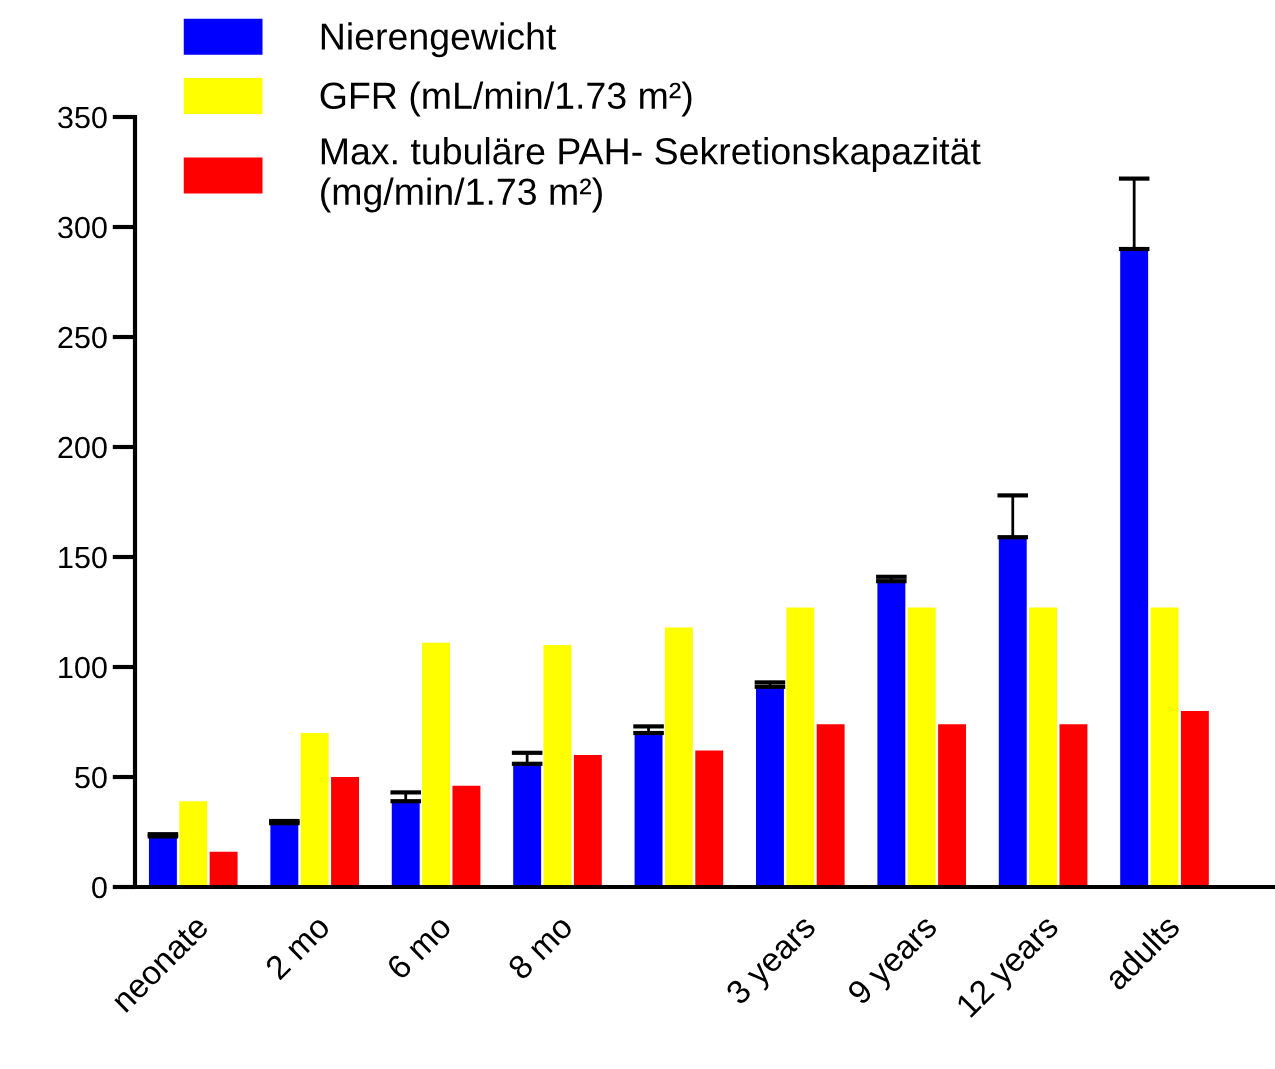 Image resolution: width=1275 pixels, height=1069 pixels. I want to click on y-tick-label: 0, so click(99, 887).